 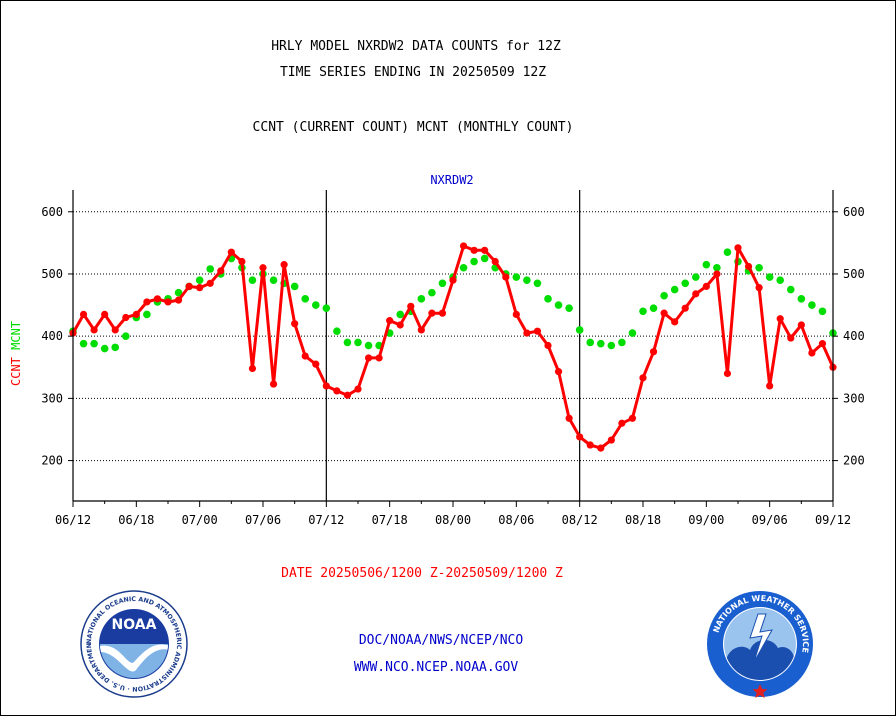 What do you see at coordinates (326, 520) in the screenshot?
I see `x-tick-label: 07/12` at bounding box center [326, 520].